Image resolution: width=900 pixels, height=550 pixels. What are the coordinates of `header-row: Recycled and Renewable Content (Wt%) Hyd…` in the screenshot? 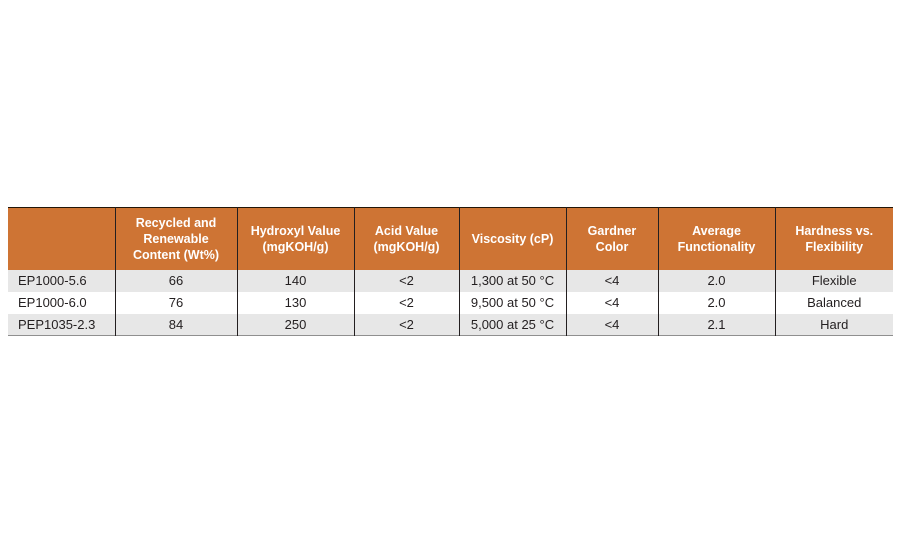 It's located at (450, 238).